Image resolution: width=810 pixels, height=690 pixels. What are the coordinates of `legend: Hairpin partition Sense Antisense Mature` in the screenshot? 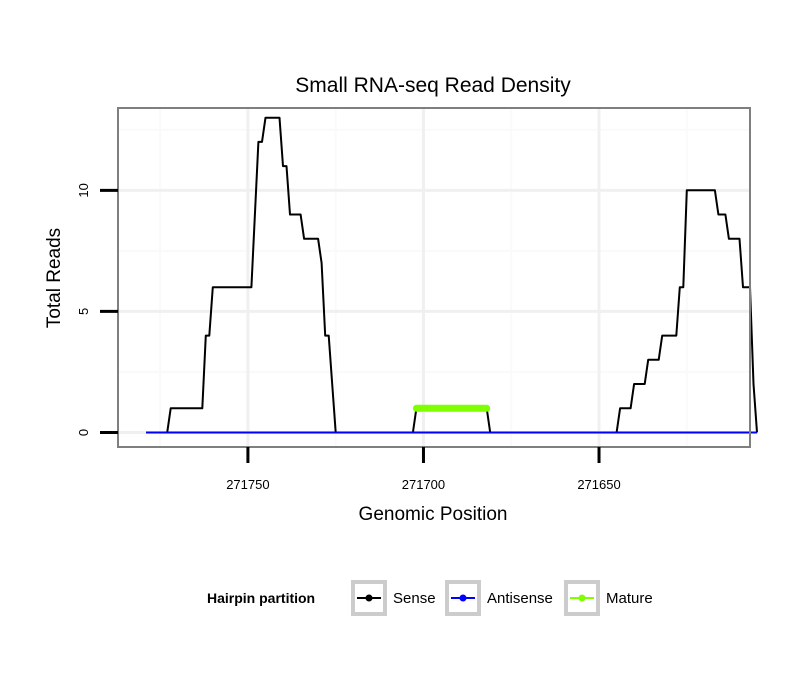 It's located at (430, 598).